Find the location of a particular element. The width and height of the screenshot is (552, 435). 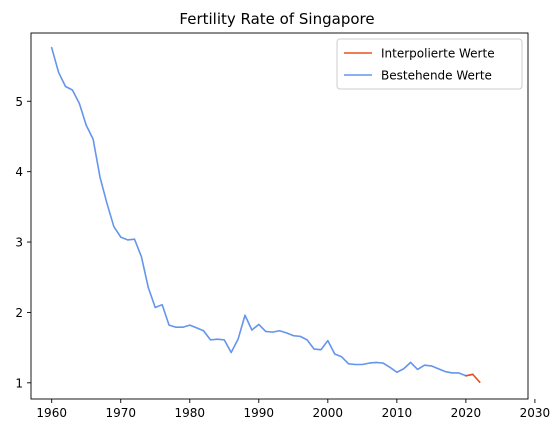

y-tick-label: 2 is located at coordinates (19, 313).